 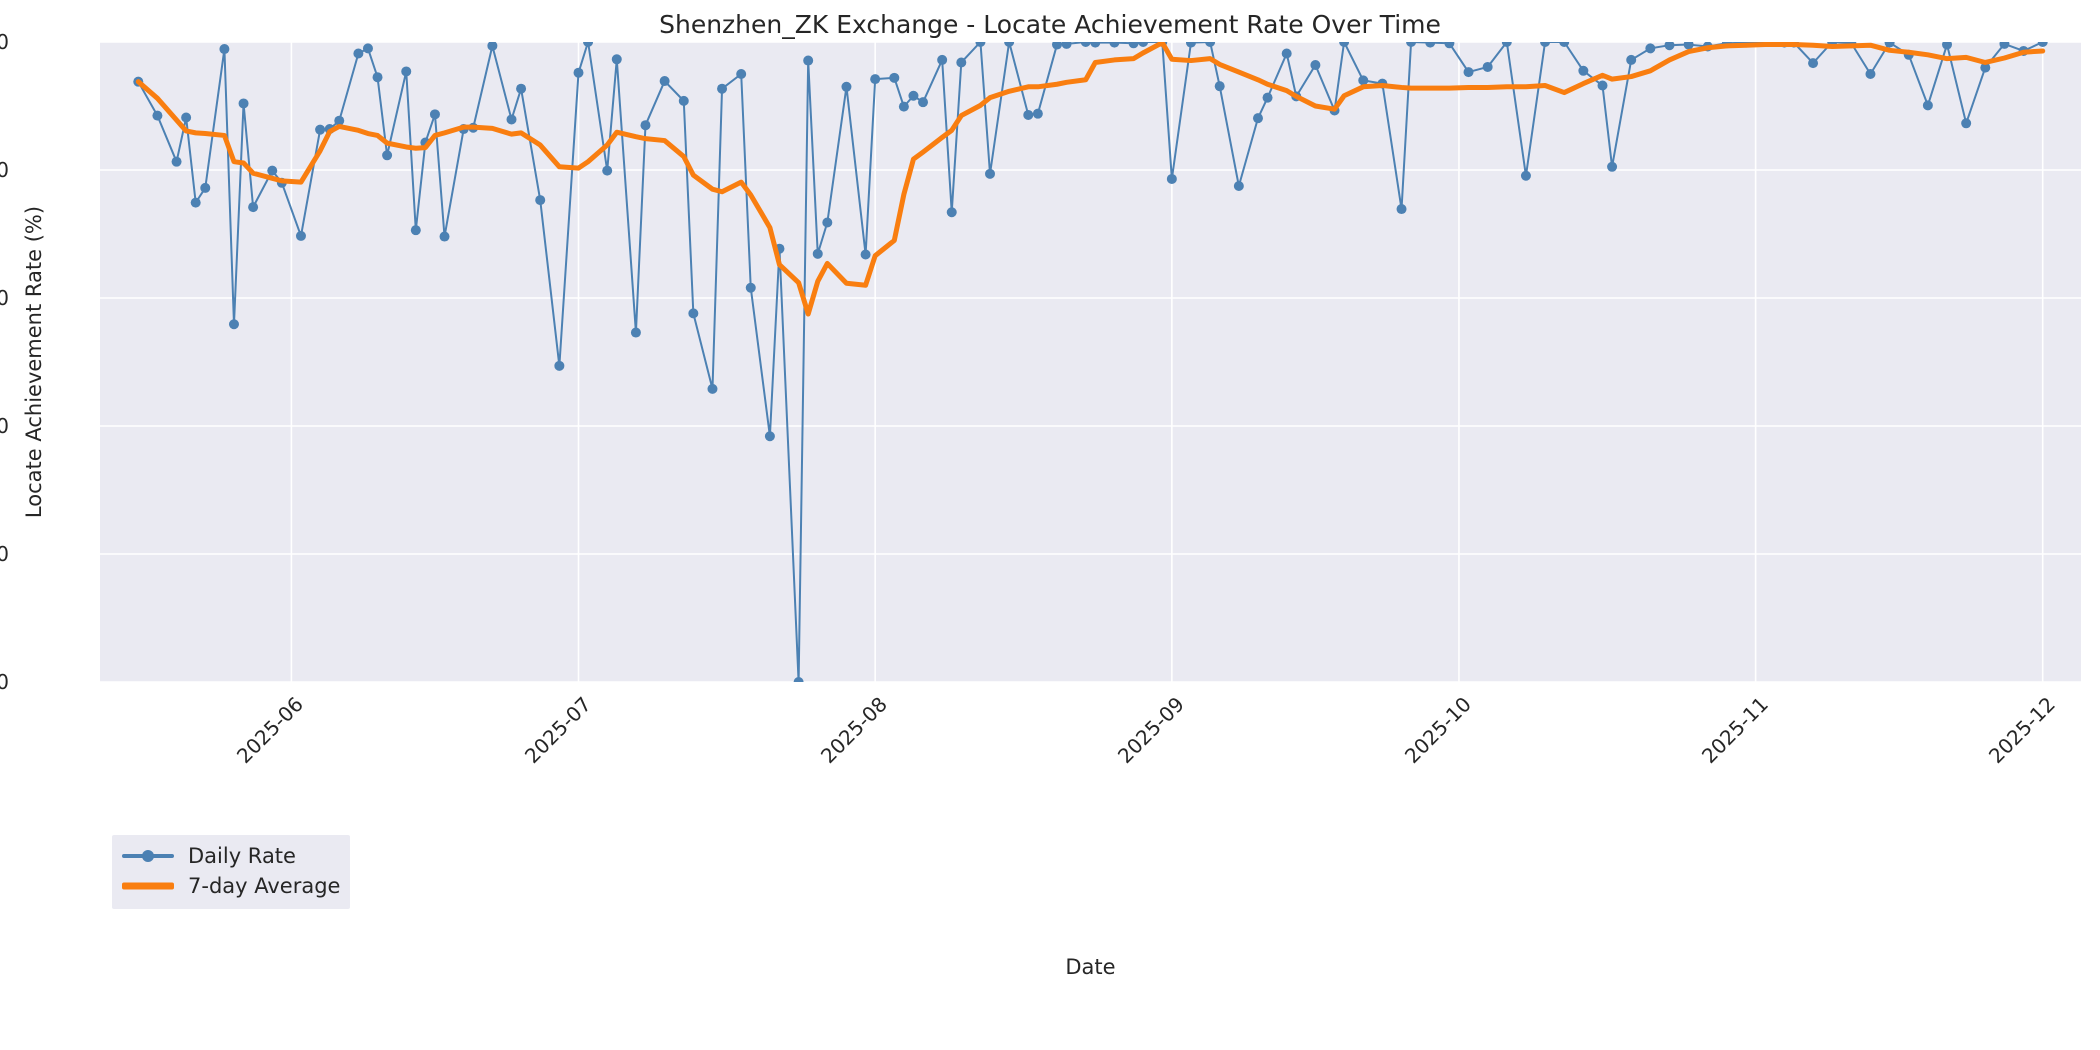 I want to click on y-tick-label: 60, so click(x=4, y=298).